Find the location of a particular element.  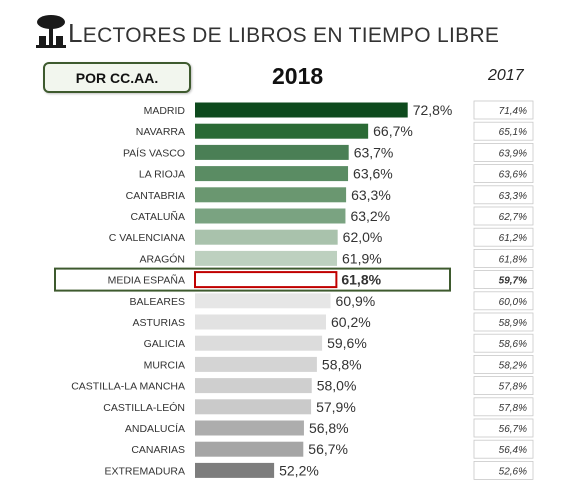

current-year-heading: 2018 is located at coordinates (298, 76).